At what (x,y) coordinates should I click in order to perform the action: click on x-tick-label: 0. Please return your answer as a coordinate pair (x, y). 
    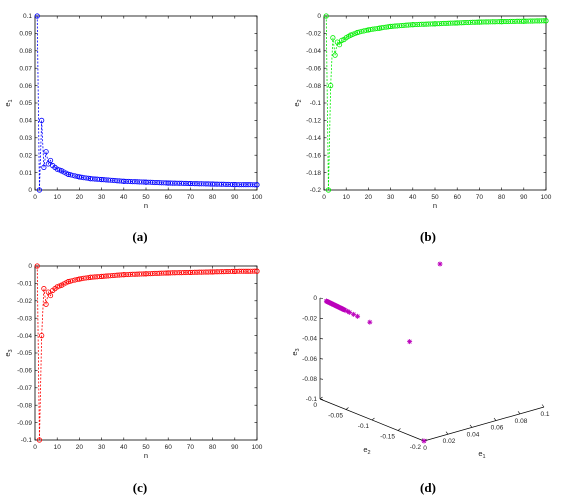
    Looking at the image, I should click on (35, 197).